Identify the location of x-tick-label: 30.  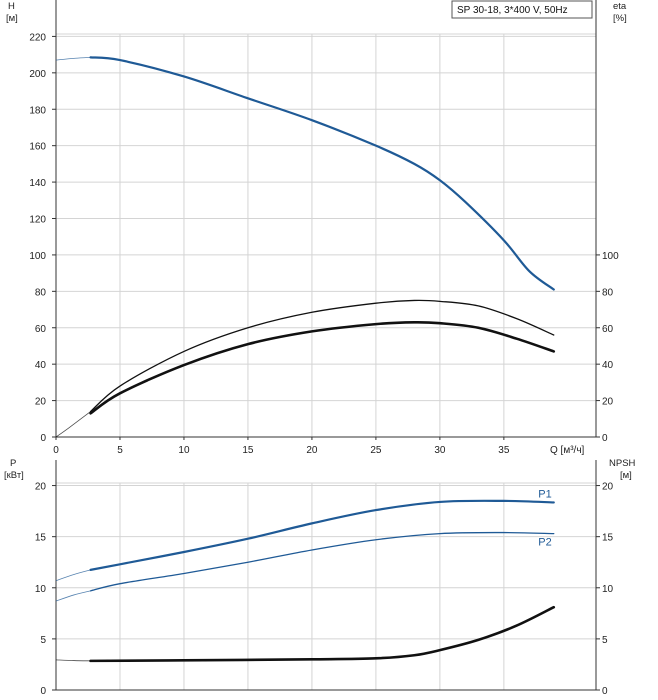
(440, 450).